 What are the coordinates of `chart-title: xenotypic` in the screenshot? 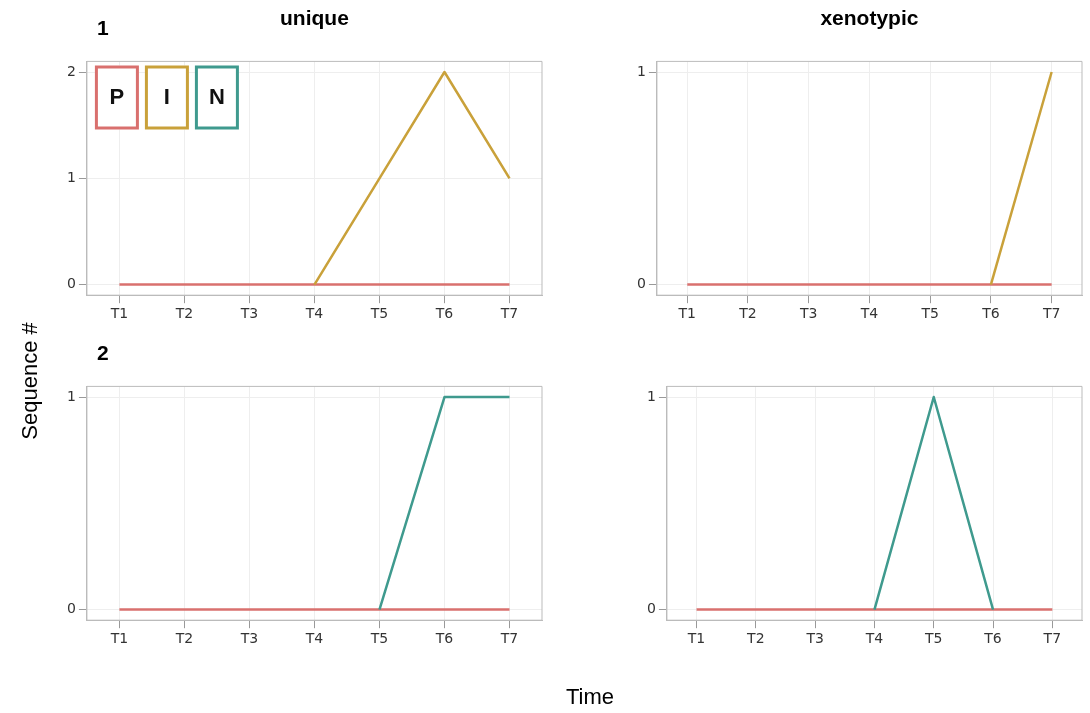 It's located at (869, 18).